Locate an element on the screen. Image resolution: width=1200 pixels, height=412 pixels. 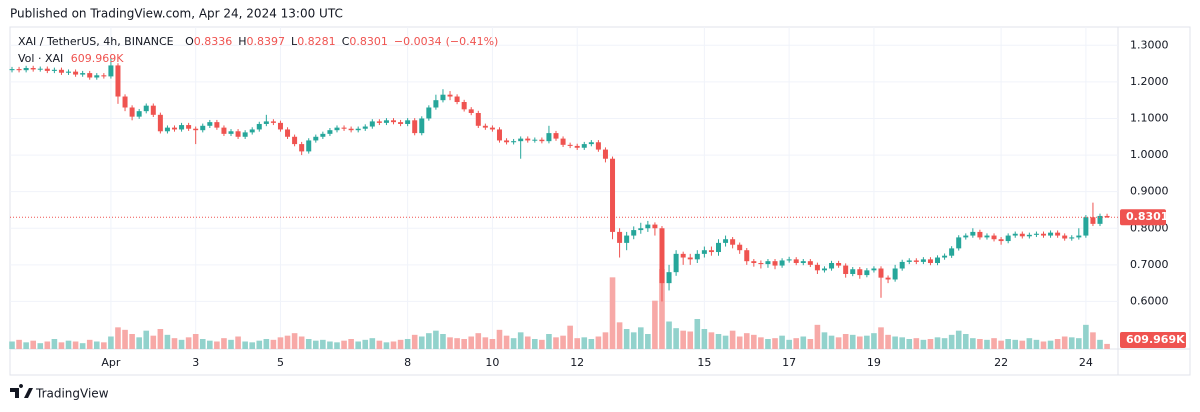
last-volume-box is located at coordinates (1153, 340).